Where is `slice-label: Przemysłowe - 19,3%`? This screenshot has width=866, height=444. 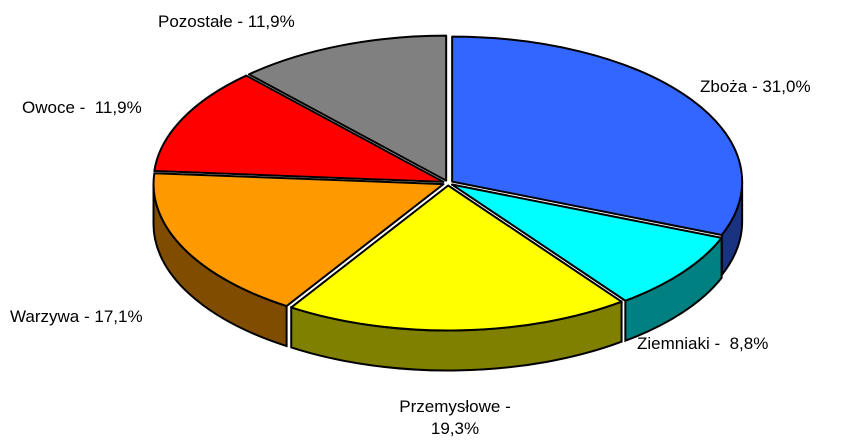 slice-label: Przemysłowe - 19,3% is located at coordinates (457, 417).